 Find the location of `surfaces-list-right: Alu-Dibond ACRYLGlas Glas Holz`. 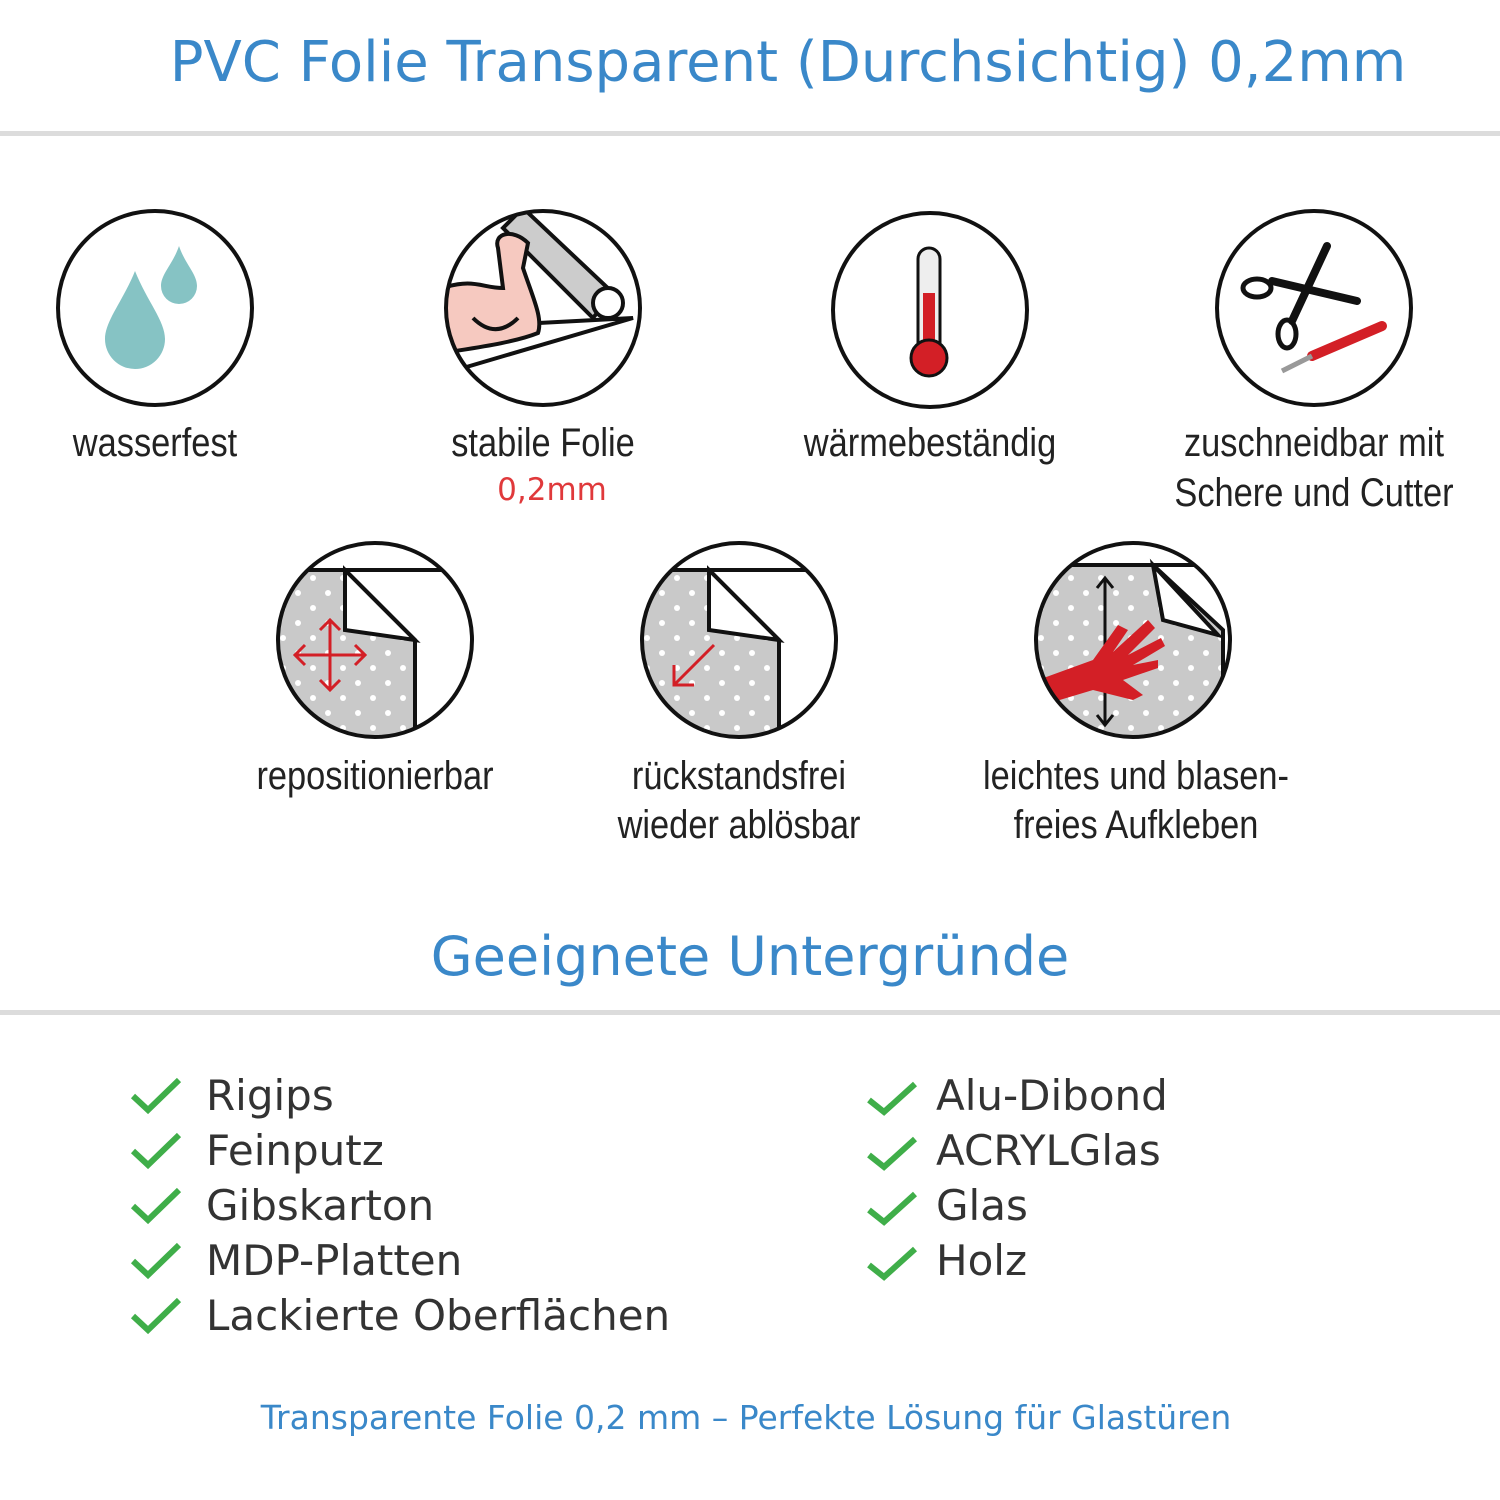

surfaces-list-right: Alu-Dibond ACRYLGlas Glas Holz is located at coordinates (1017, 1178).